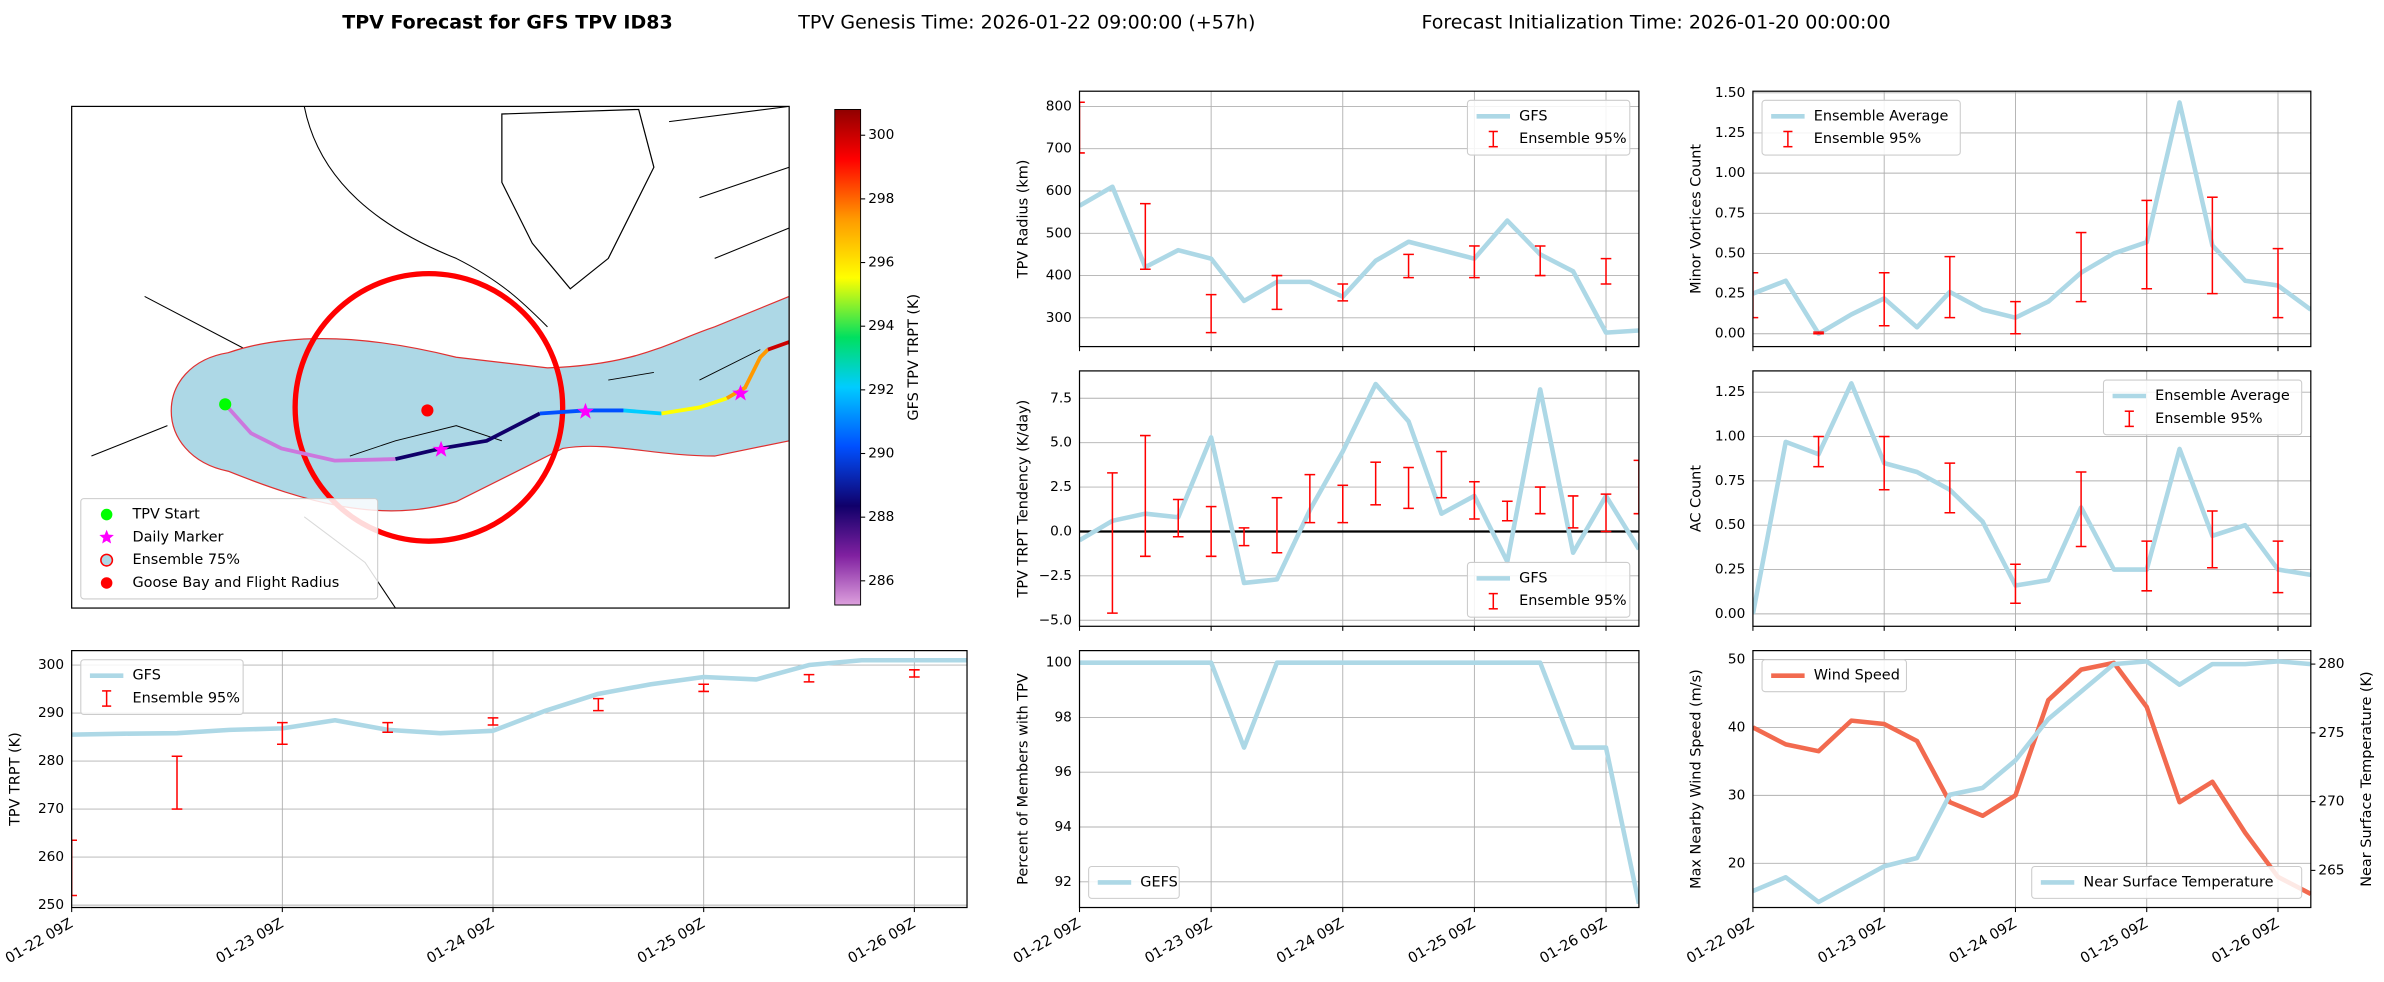 Image resolution: width=2384 pixels, height=982 pixels. Describe the element at coordinates (881, 517) in the screenshot. I see `colorbar-tick-label: 288` at that location.